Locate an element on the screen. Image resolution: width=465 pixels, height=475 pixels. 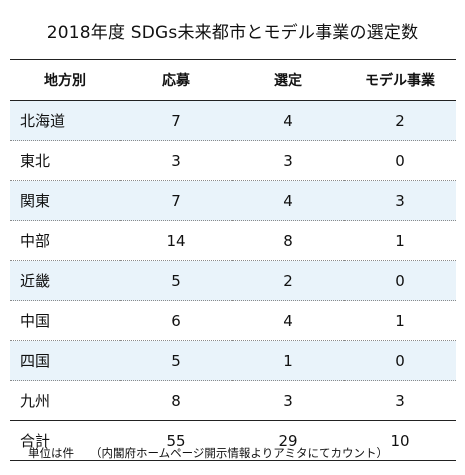
cell-applied: 8 is located at coordinates (176, 400).